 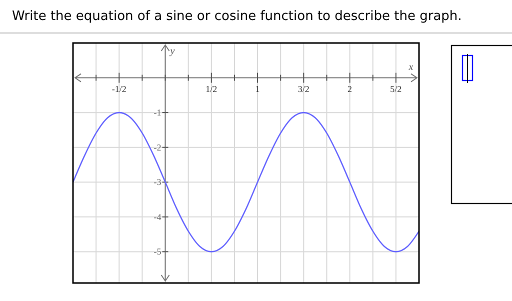 What do you see at coordinates (158, 147) in the screenshot?
I see `y-tick-label: -2` at bounding box center [158, 147].